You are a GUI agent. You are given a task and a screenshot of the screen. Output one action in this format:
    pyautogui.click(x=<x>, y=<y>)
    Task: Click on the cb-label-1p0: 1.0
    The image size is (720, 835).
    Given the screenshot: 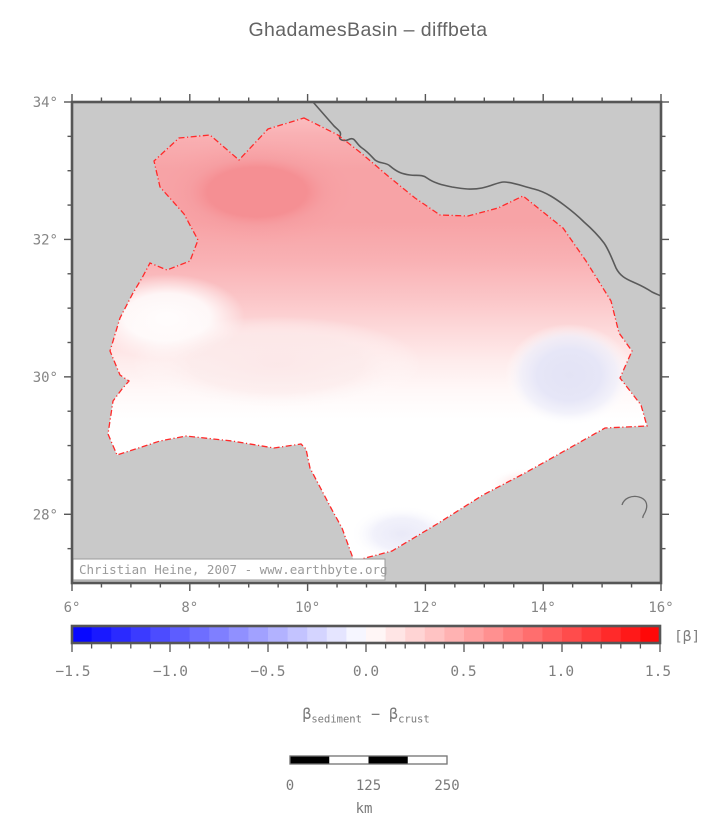 What is the action you would take?
    pyautogui.click(x=561, y=672)
    